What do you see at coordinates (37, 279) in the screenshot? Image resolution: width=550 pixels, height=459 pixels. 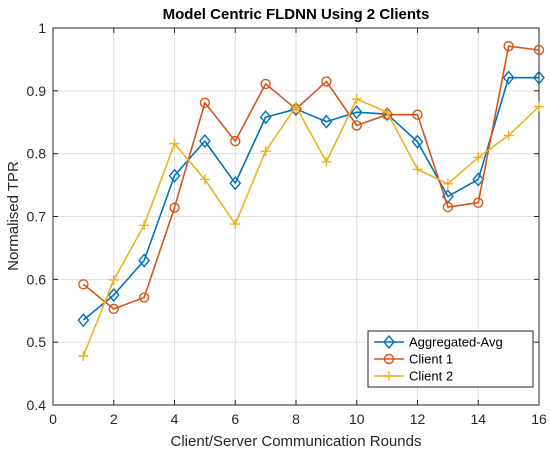 I see `y-tick-label: 0.6` at bounding box center [37, 279].